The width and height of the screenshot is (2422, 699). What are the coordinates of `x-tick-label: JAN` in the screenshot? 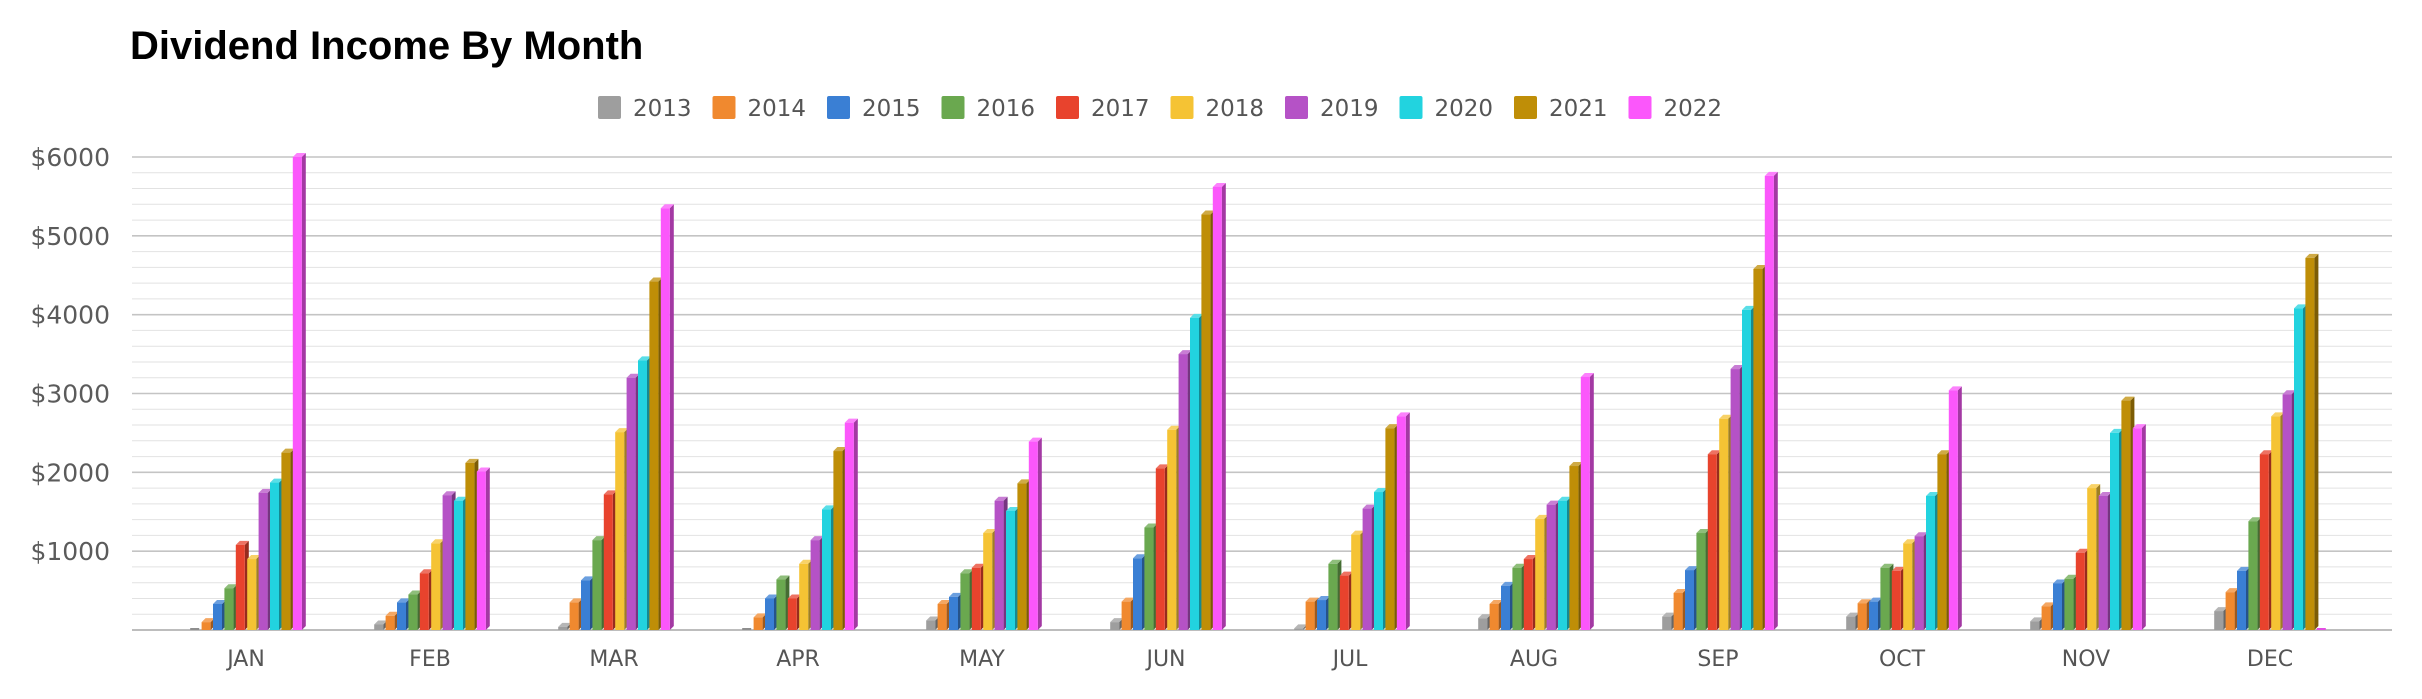 It's located at (245, 659).